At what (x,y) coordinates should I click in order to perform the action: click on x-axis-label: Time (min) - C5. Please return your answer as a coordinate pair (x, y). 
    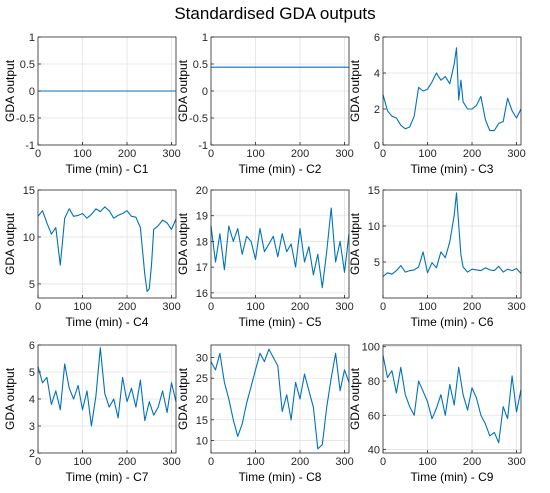
    Looking at the image, I should click on (280, 322).